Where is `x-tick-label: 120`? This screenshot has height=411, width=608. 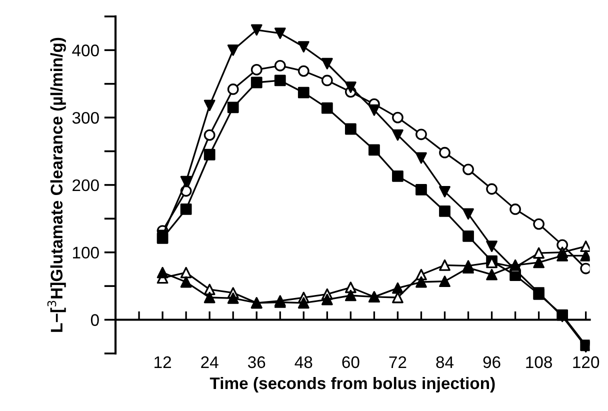 x-tick-label: 120 is located at coordinates (586, 362).